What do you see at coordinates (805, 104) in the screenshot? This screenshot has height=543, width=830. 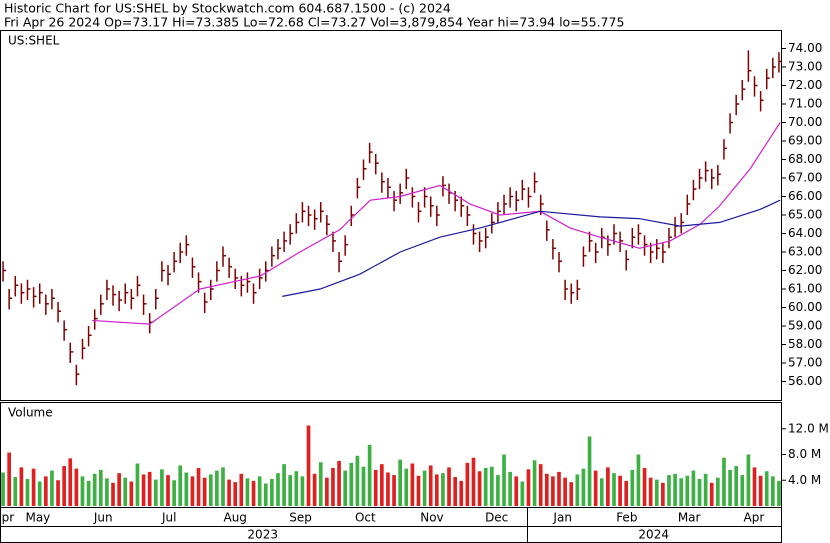 I see `y-tick-label: 71.00` at bounding box center [805, 104].